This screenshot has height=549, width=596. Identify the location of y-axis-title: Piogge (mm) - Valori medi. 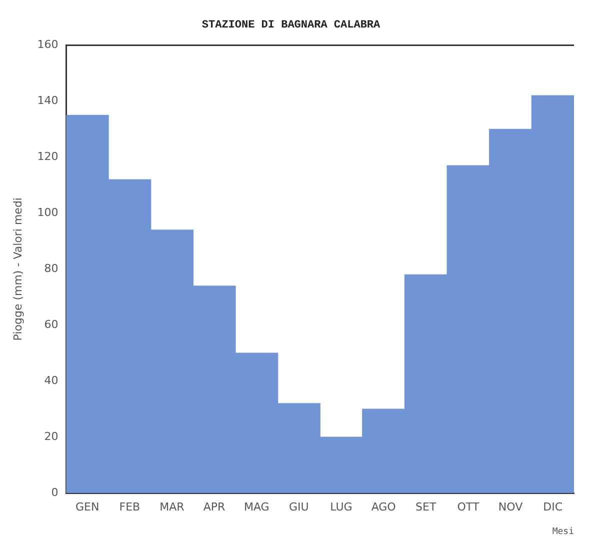
(17, 269).